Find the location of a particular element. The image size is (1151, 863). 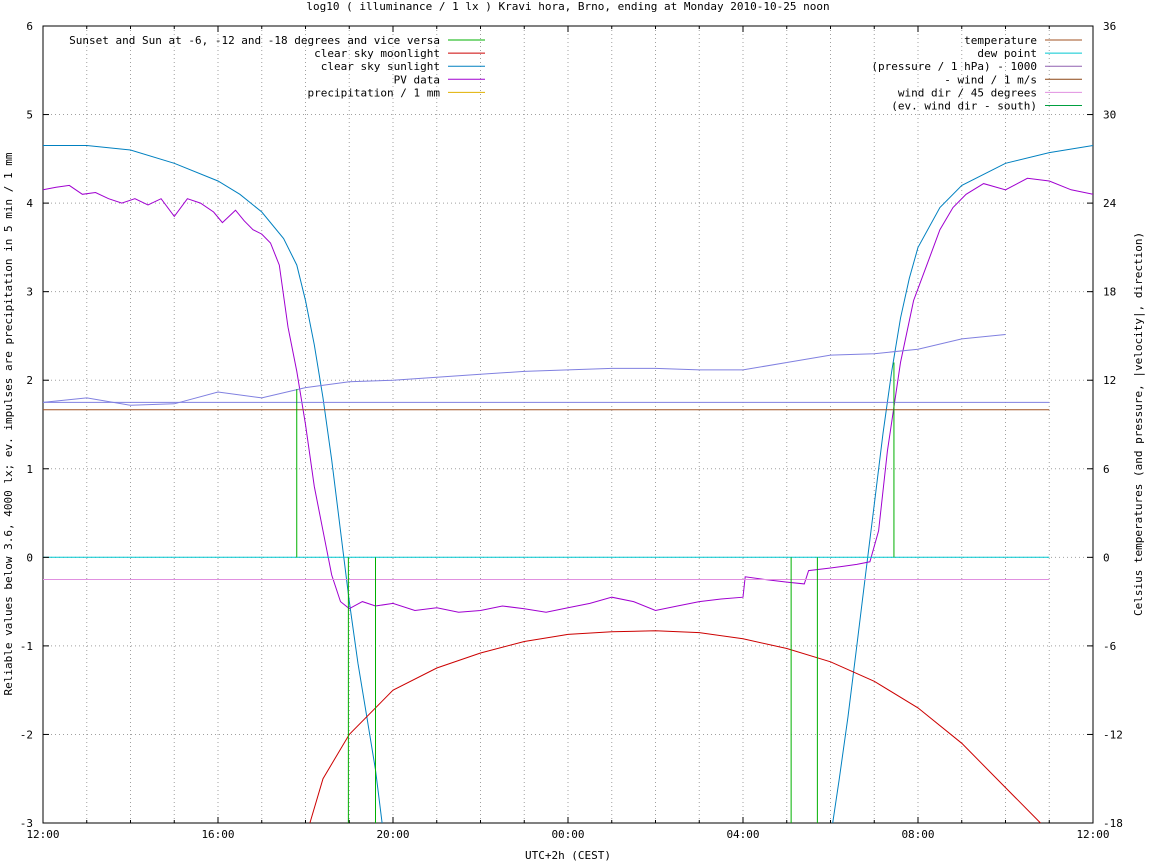

x-tick-label: 08:00 is located at coordinates (917, 834).